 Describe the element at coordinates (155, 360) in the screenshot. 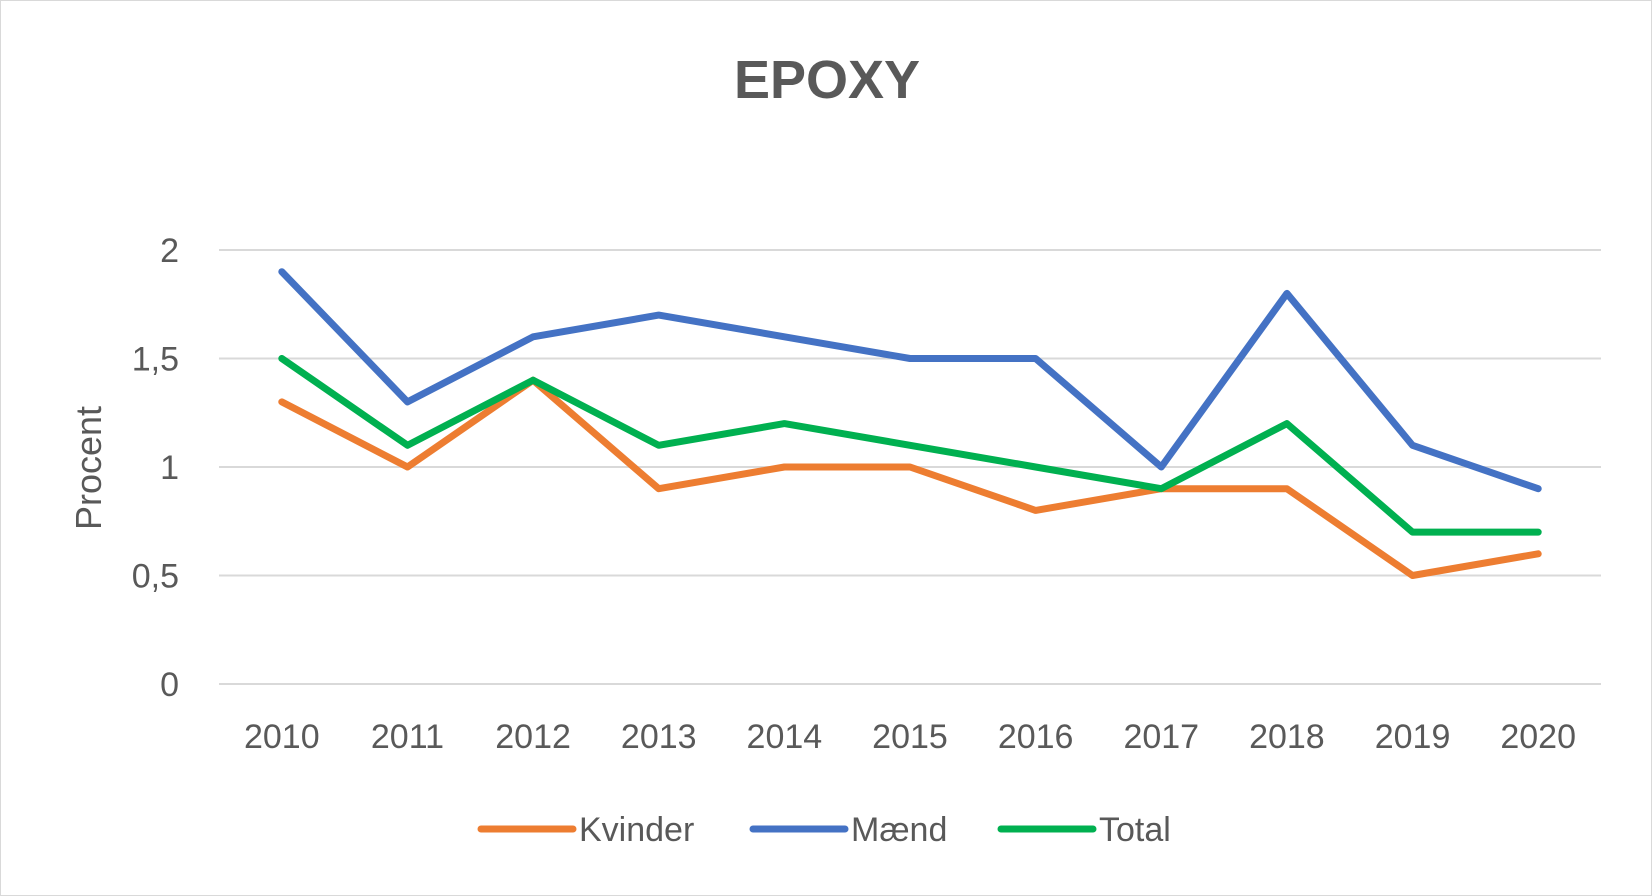

I see `y-tick-label: 1,5` at that location.